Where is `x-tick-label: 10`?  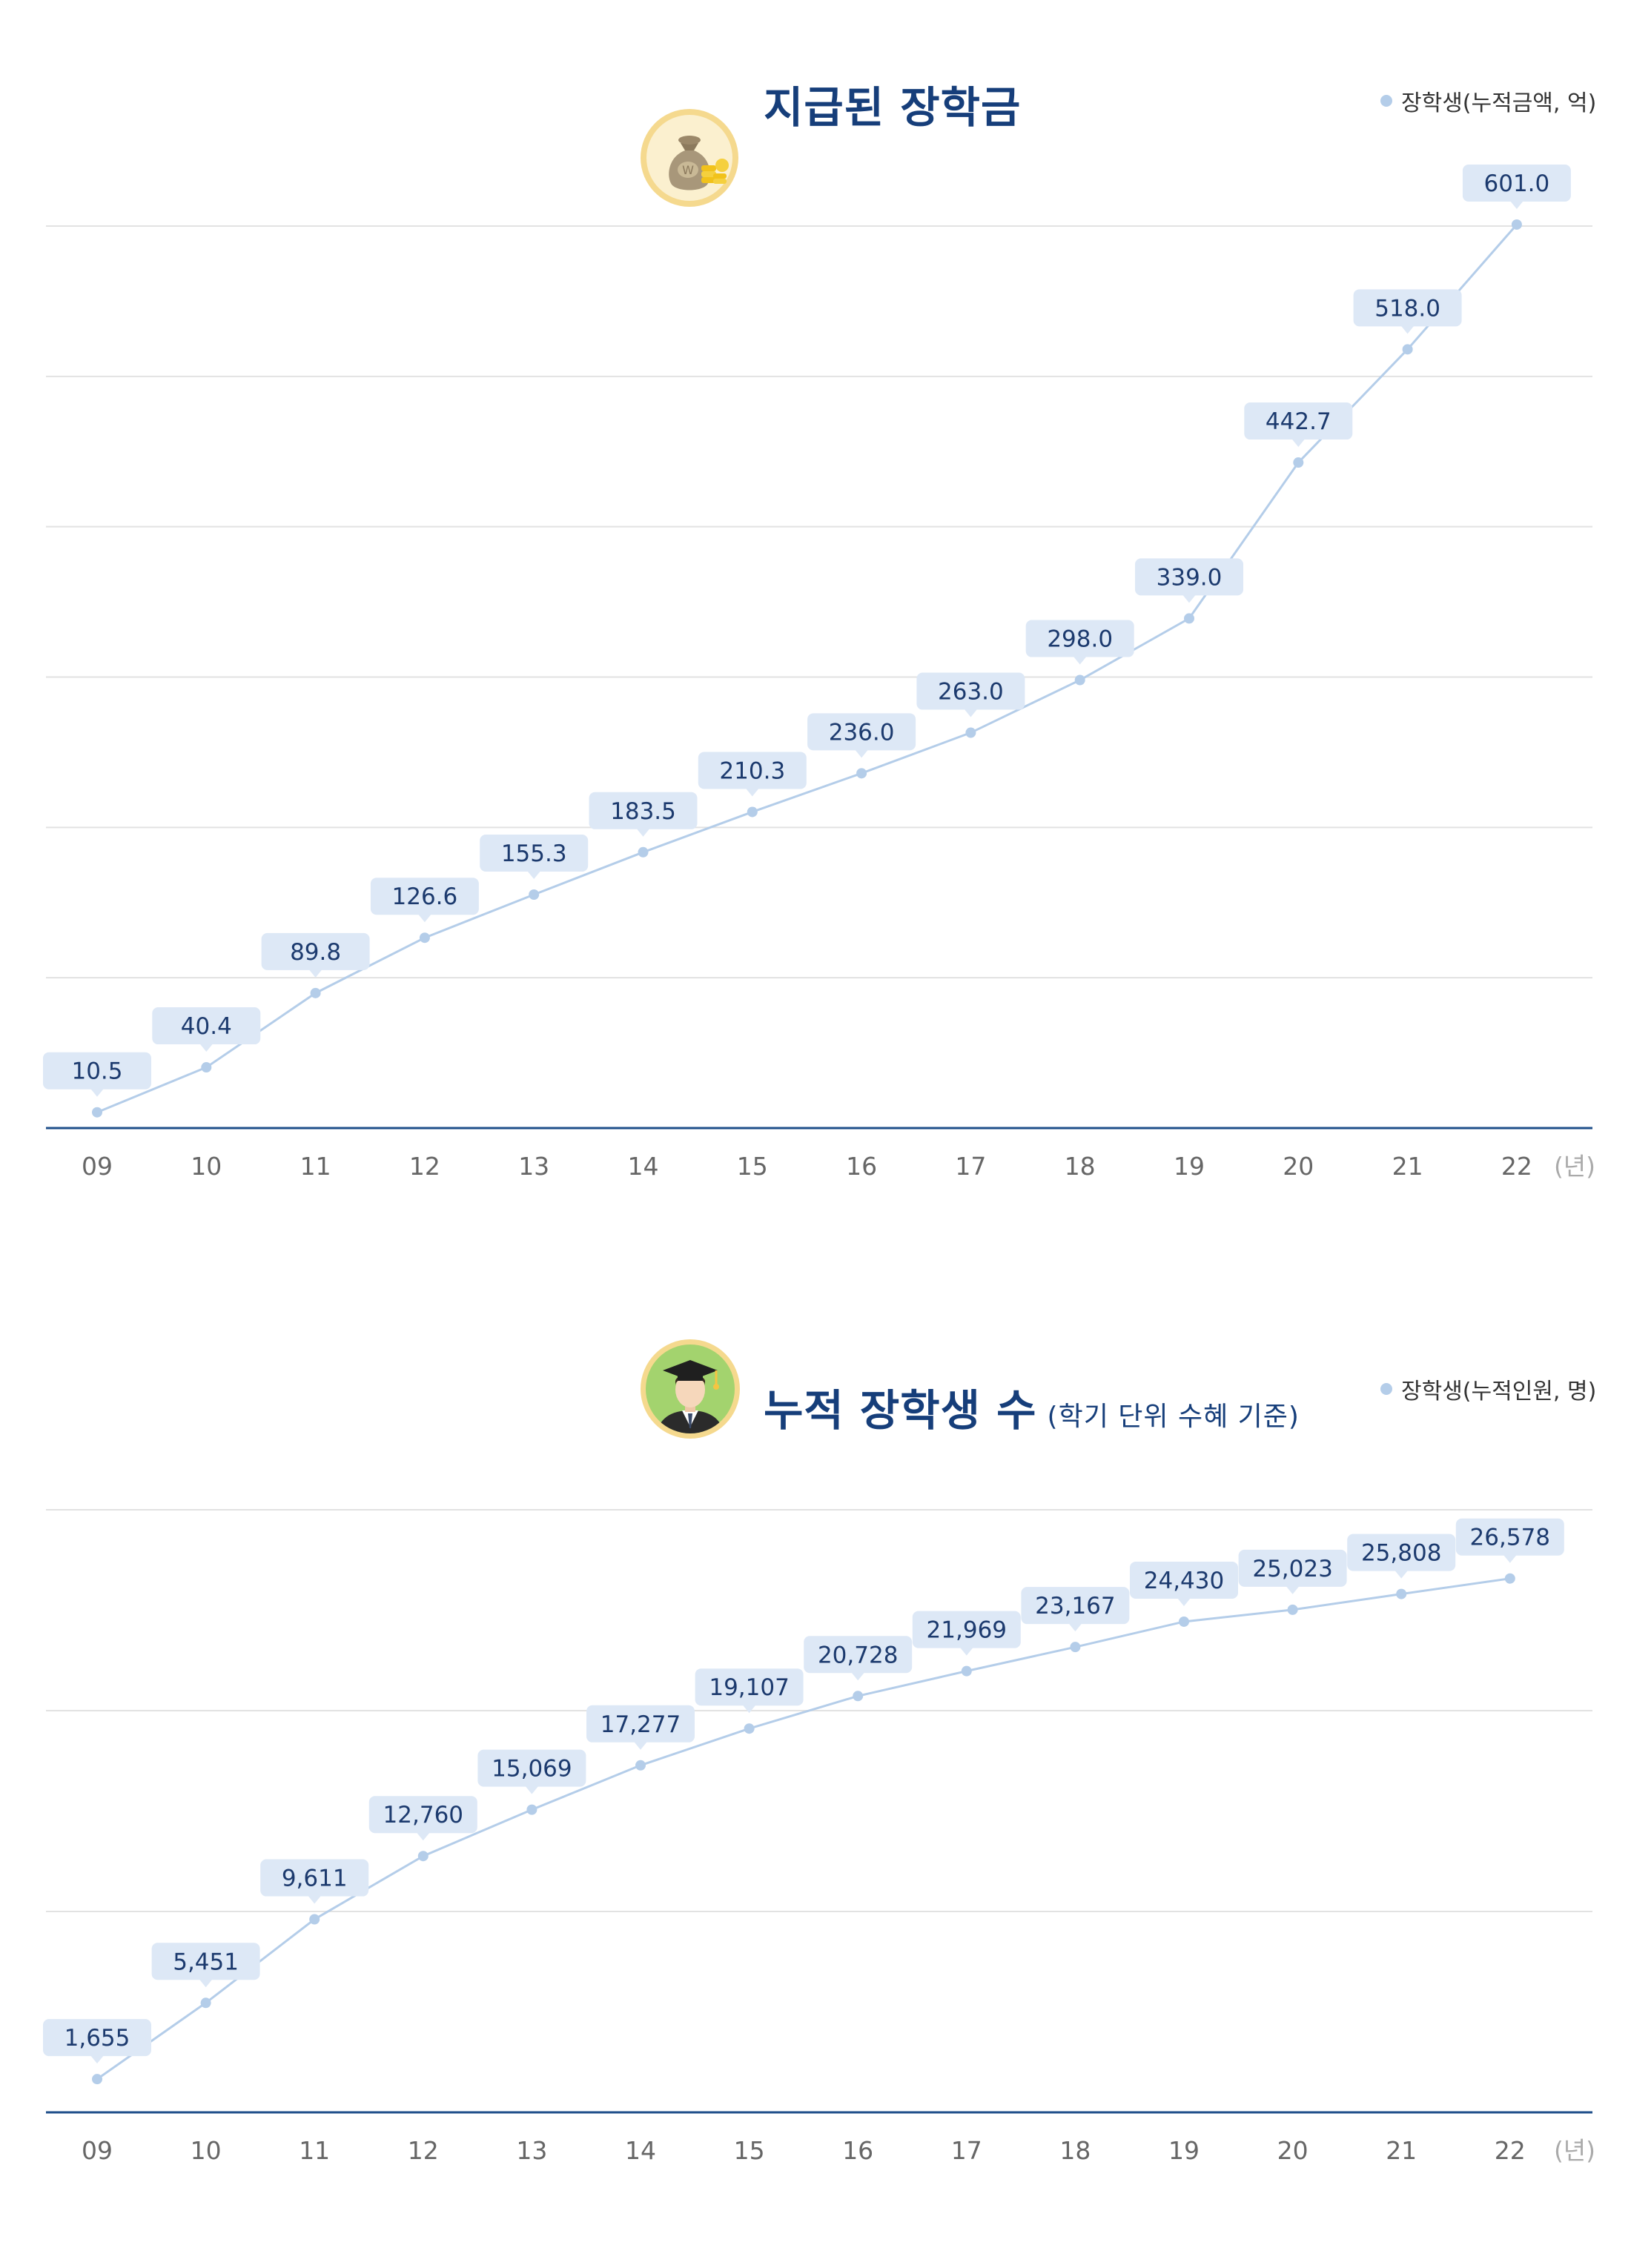 x-tick-label: 10 is located at coordinates (206, 1167).